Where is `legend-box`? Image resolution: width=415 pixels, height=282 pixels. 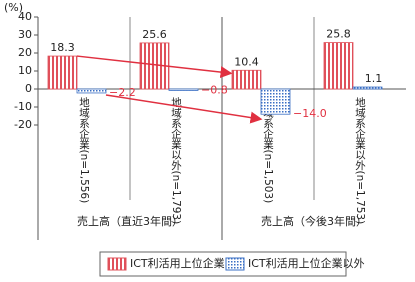
legend-box is located at coordinates (223, 264).